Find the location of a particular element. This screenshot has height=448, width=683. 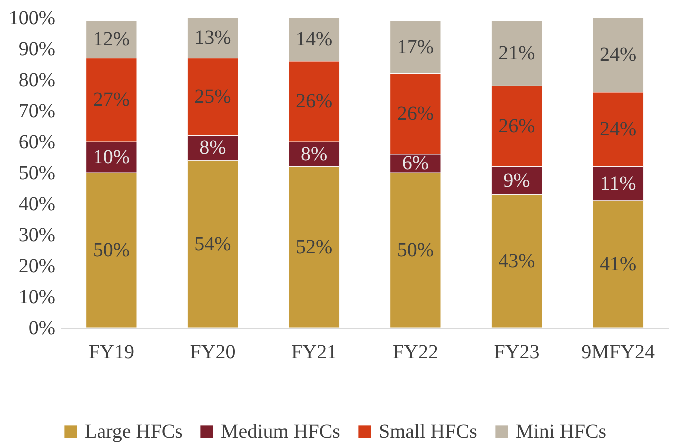

data-label: 43% is located at coordinates (517, 261).